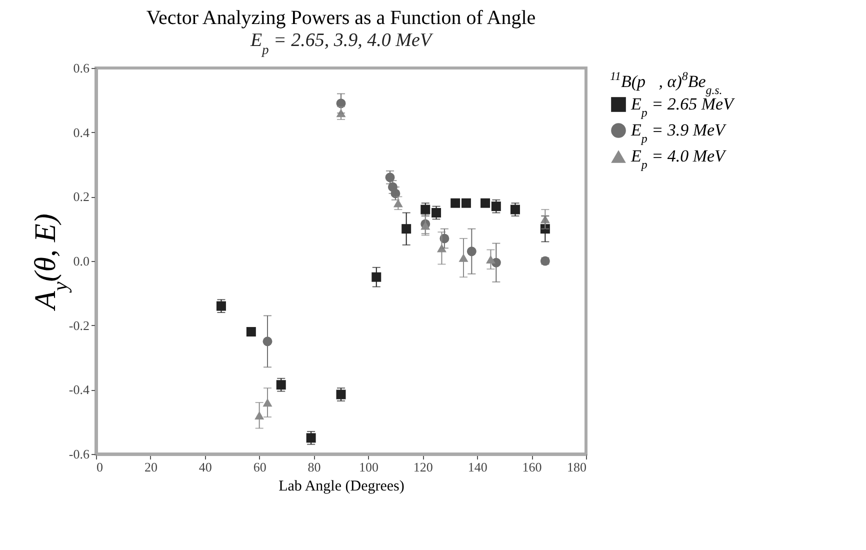  What do you see at coordinates (259, 467) in the screenshot?
I see `x-tick-label: 60` at bounding box center [259, 467].